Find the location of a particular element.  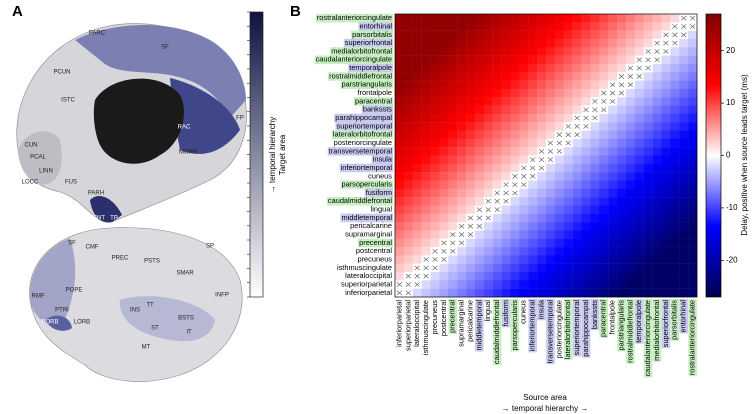

y-label-group: inferiorparietal is located at coordinates (368, 292).